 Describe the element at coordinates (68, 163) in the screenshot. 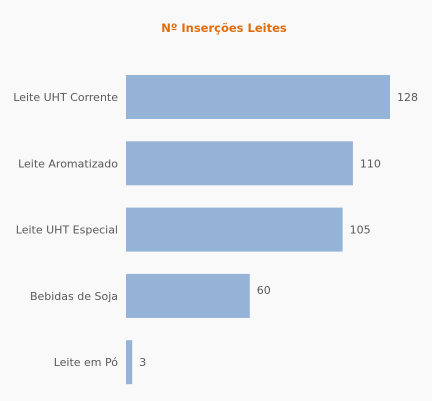

I see `category-label-1: Leite Aromatizado` at that location.